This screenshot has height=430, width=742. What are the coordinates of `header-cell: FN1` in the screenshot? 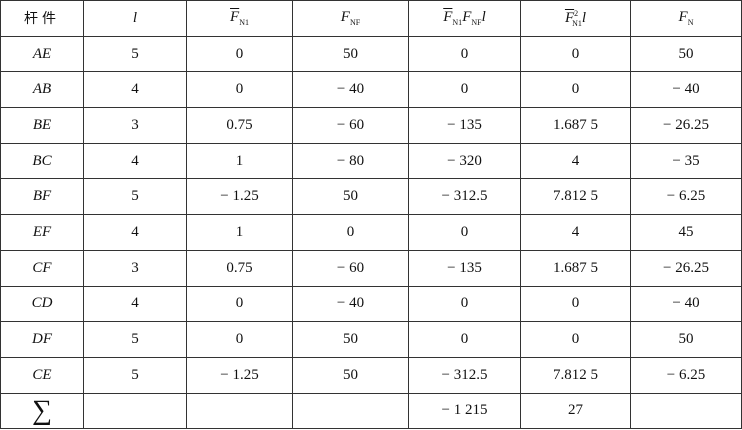 It's located at (239, 18).